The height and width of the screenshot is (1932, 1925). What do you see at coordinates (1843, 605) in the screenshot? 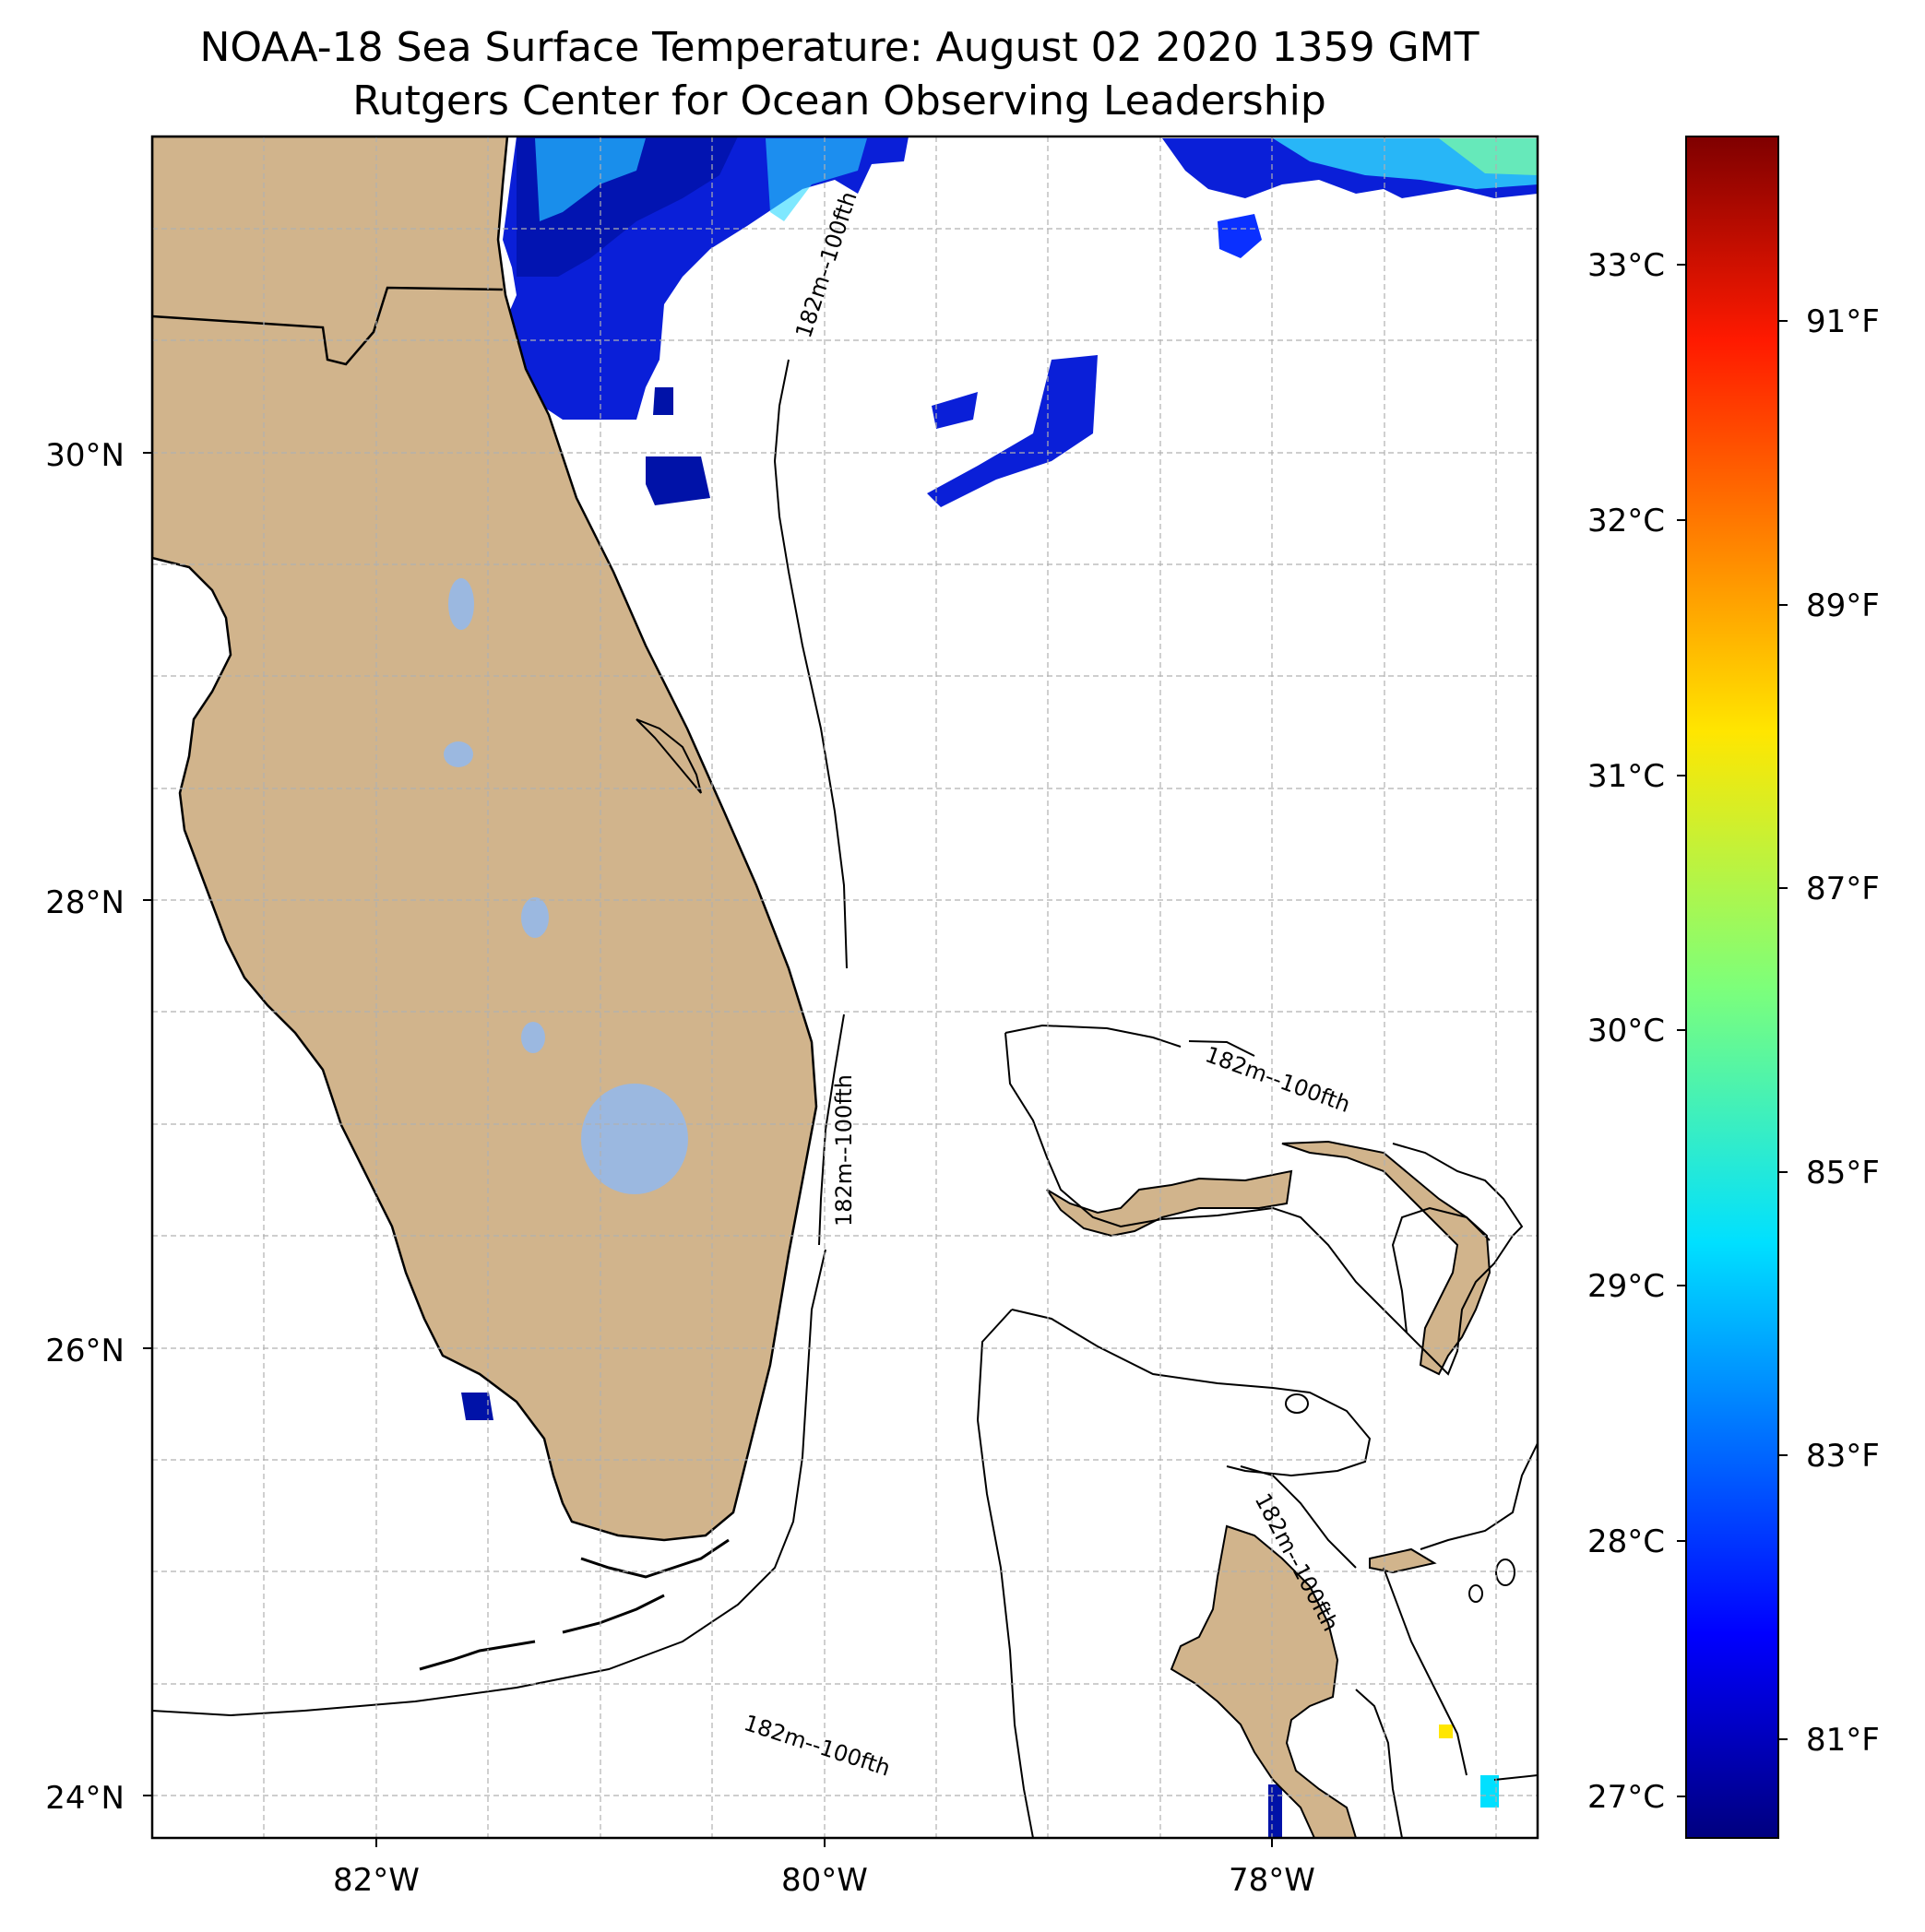
I see `fahrenheit-tick-label: 89°F` at bounding box center [1843, 605].